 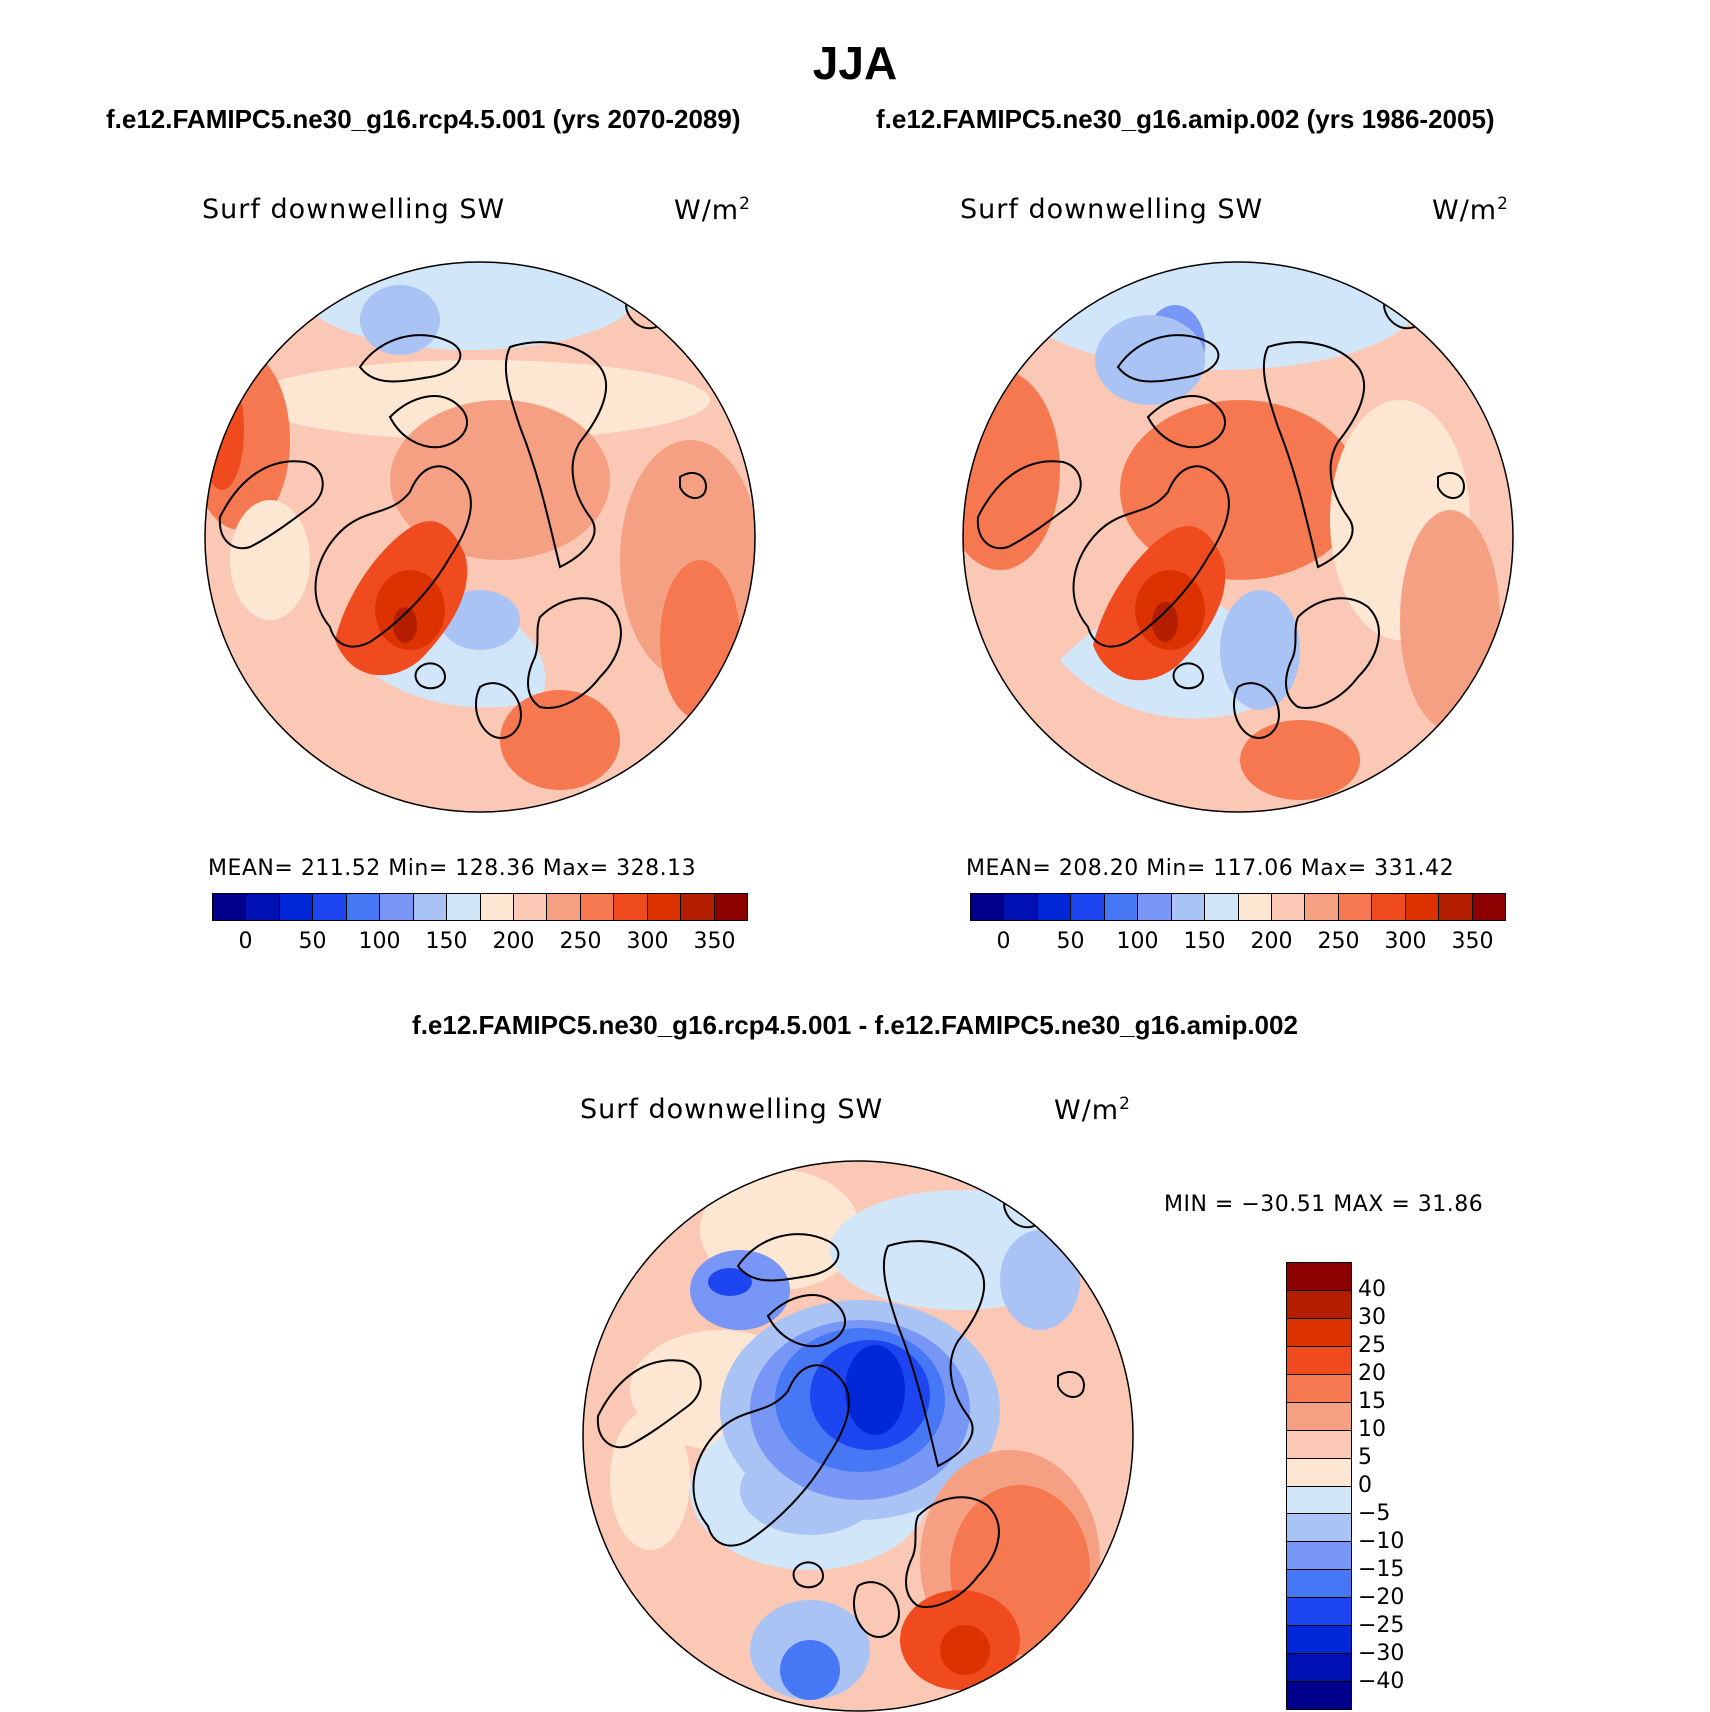 I want to click on colorbar-tick-label: 40, so click(x=1372, y=1289).